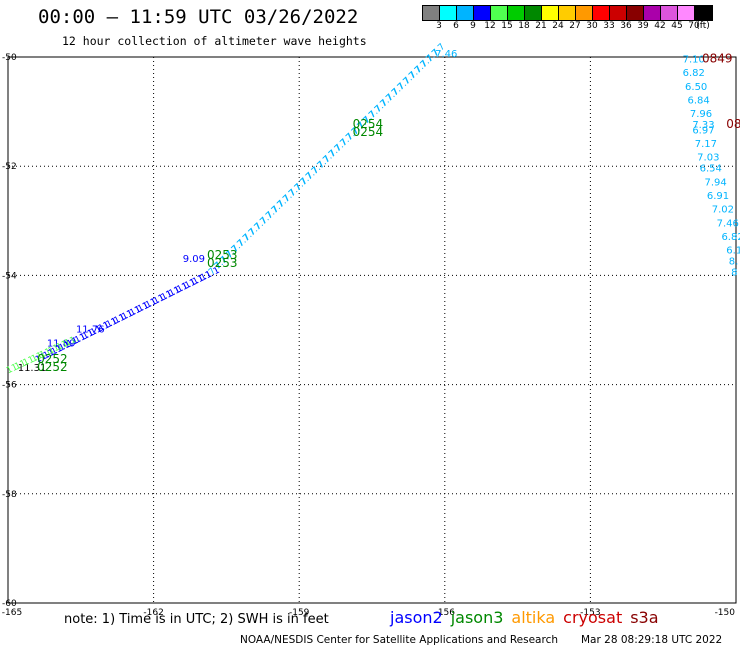 Image resolution: width=740 pixels, height=650 pixels. Describe the element at coordinates (198, 17) in the screenshot. I see `map-title: 00:00 – 11:59 UTC 03/26/2022` at that location.